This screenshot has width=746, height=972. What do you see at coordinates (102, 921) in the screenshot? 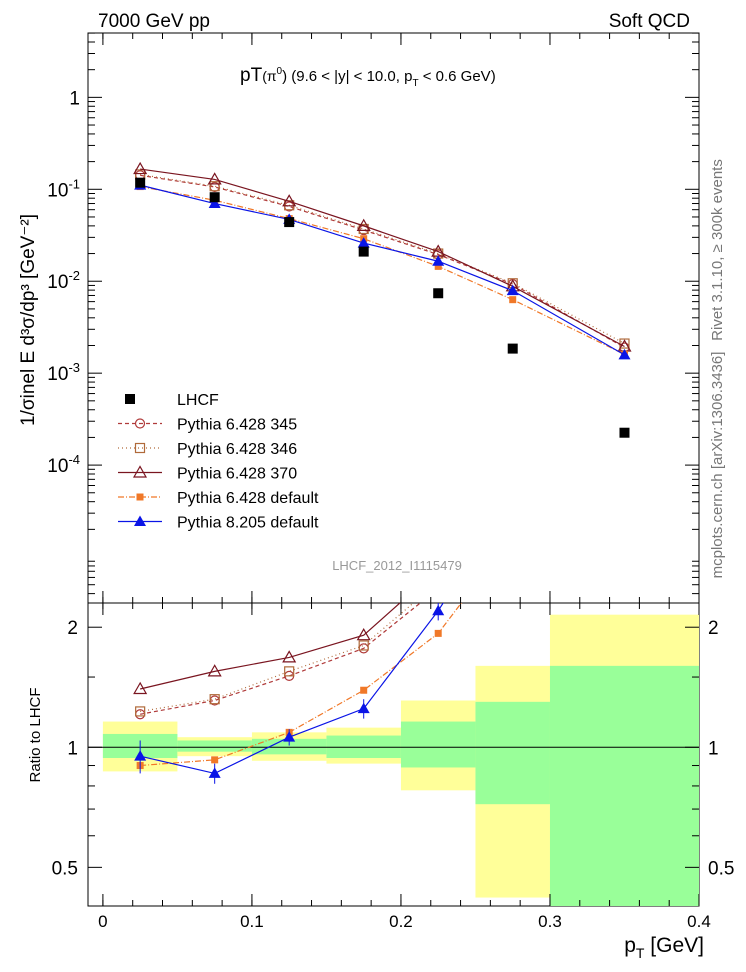
I see `x-tick-label: 0` at bounding box center [102, 921].